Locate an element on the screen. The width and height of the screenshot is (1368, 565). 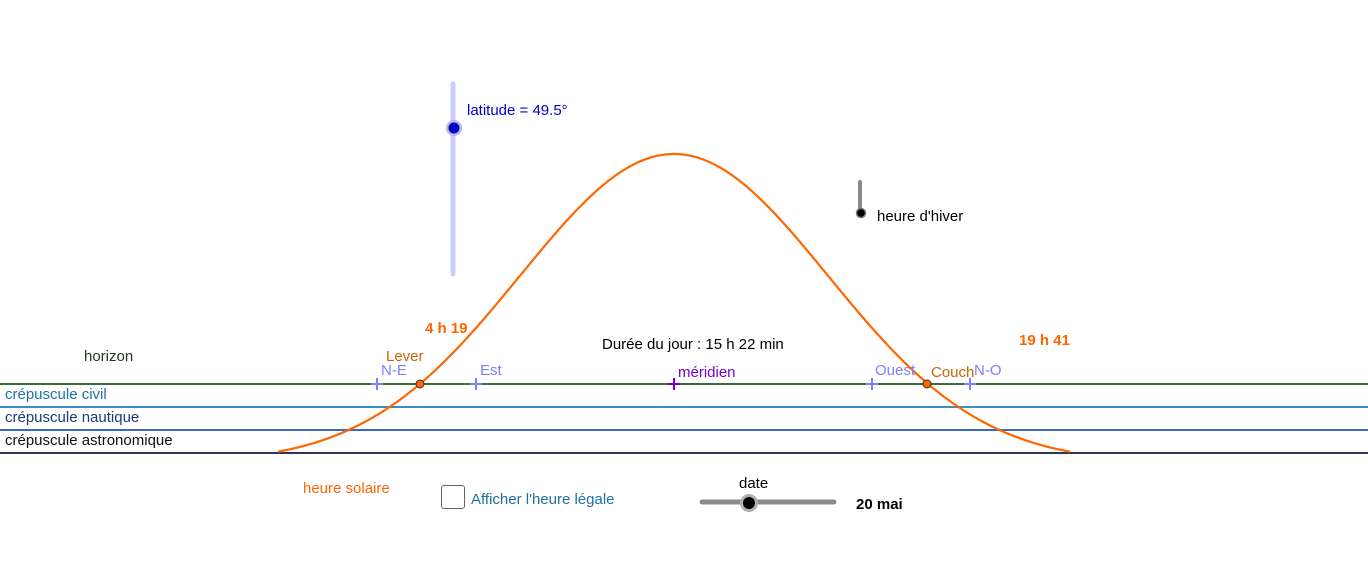
north-east-label: N-E is located at coordinates (394, 370).